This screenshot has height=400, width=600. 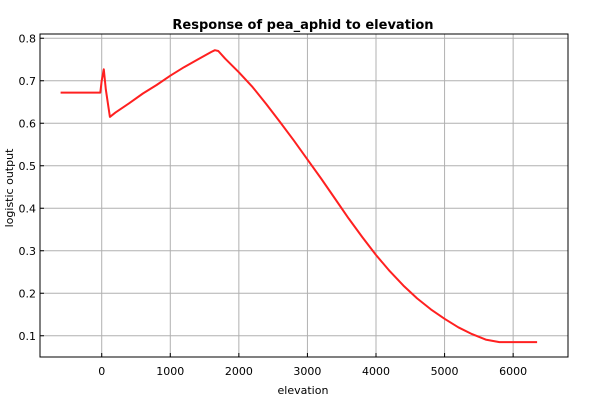 What do you see at coordinates (28, 251) in the screenshot?
I see `y-tick-label: 0.3` at bounding box center [28, 251].